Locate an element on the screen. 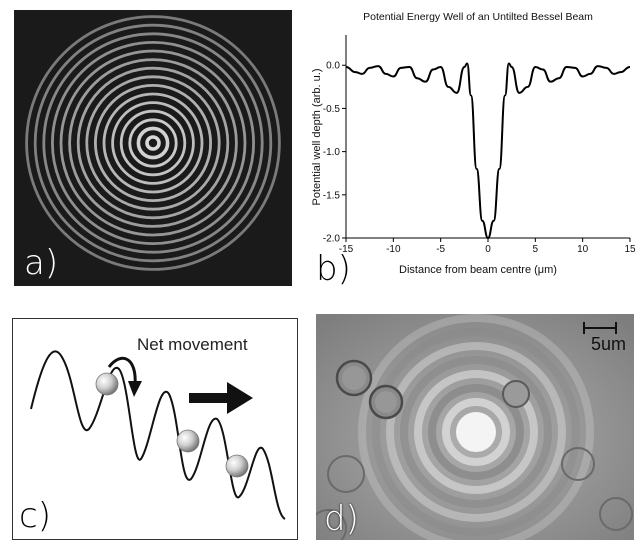  bessel-center is located at coordinates (153, 143).